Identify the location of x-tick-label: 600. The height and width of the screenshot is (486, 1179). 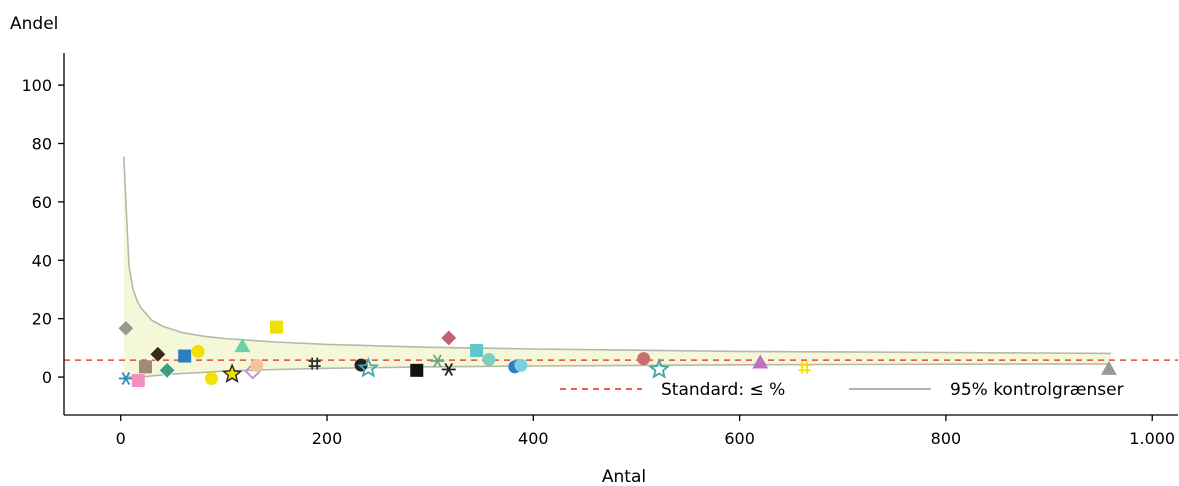
(739, 438).